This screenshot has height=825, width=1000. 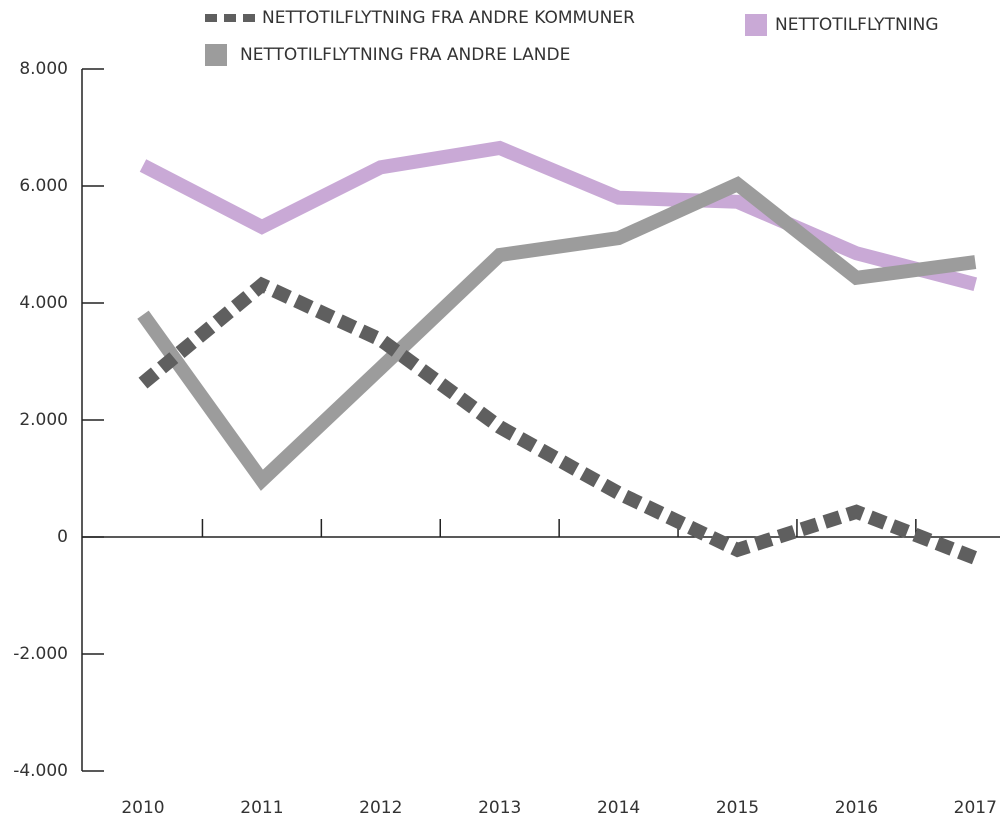 What do you see at coordinates (618, 808) in the screenshot?
I see `x-tick-label: 2014` at bounding box center [618, 808].